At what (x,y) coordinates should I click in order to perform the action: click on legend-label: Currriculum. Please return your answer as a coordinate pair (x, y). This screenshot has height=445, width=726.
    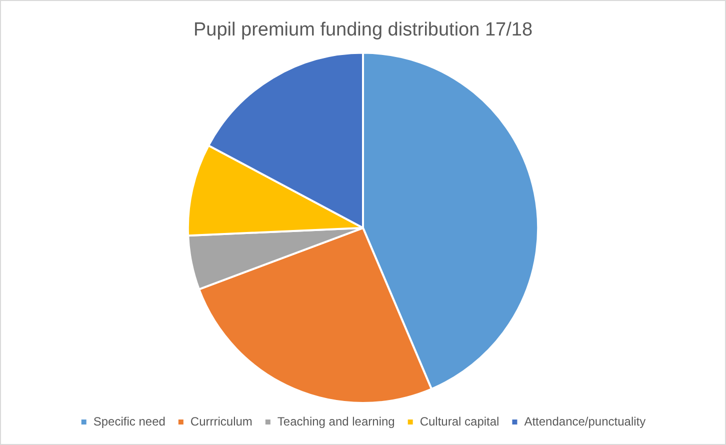
    Looking at the image, I should click on (221, 421).